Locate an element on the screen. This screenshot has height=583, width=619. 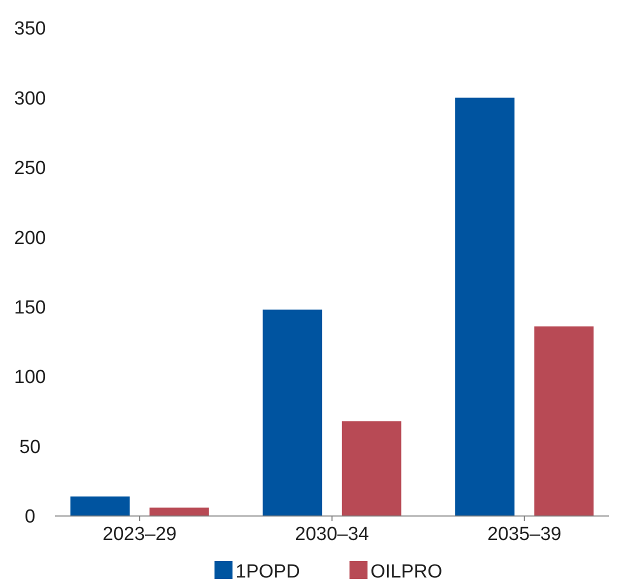
y-tick-label: 150 is located at coordinates (30, 308).